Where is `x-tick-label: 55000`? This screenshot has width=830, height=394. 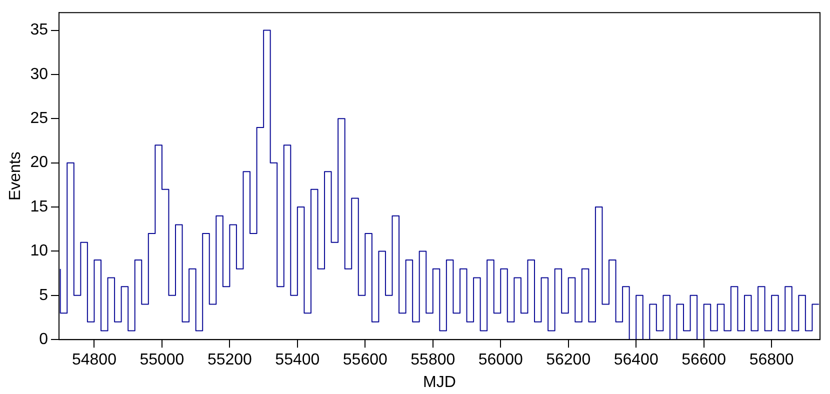
x-tick-label: 55000 is located at coordinates (162, 360).